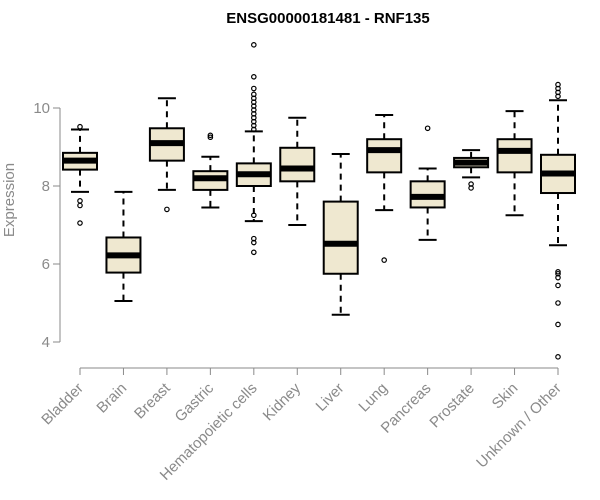 The height and width of the screenshot is (500, 600). I want to click on box-gastric, so click(210, 170).